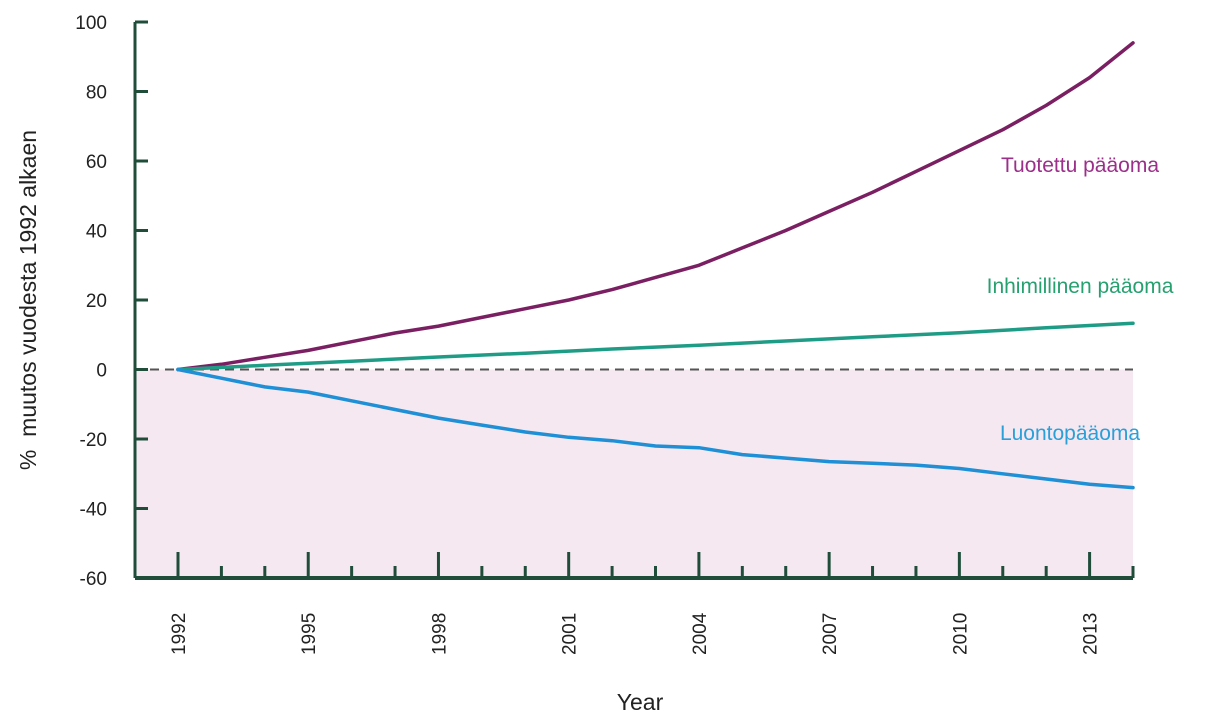 The width and height of the screenshot is (1223, 716). I want to click on y-tick-label: -20, so click(93, 440).